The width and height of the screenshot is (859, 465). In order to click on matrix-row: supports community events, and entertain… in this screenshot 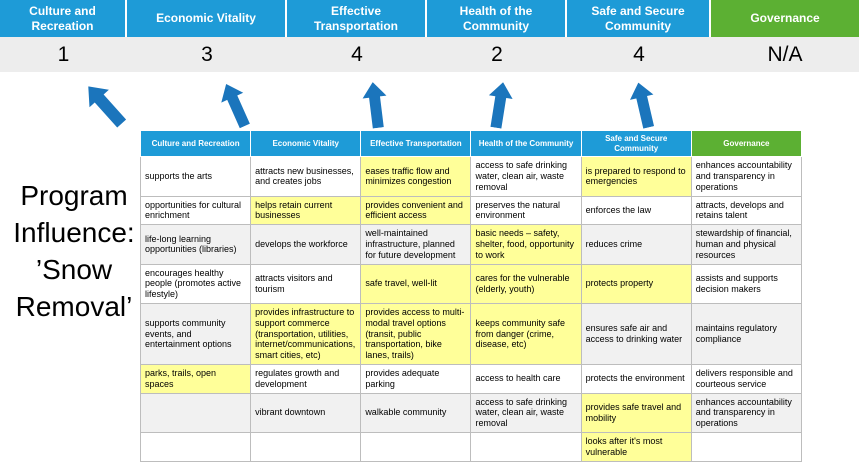, I will do `click(471, 333)`.